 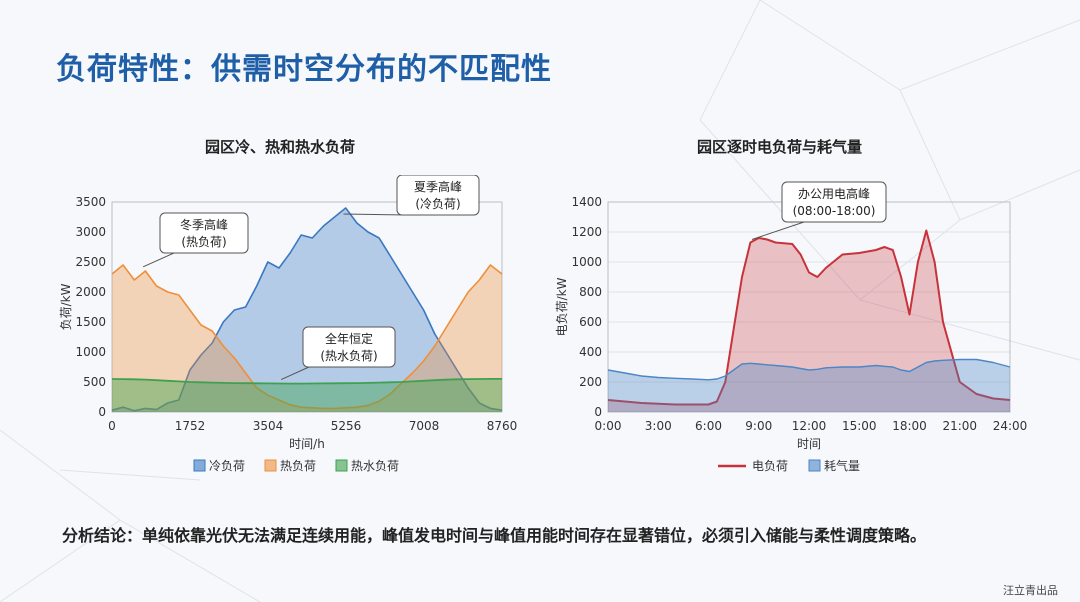 I want to click on y-tick-label: 500, so click(x=94, y=382).